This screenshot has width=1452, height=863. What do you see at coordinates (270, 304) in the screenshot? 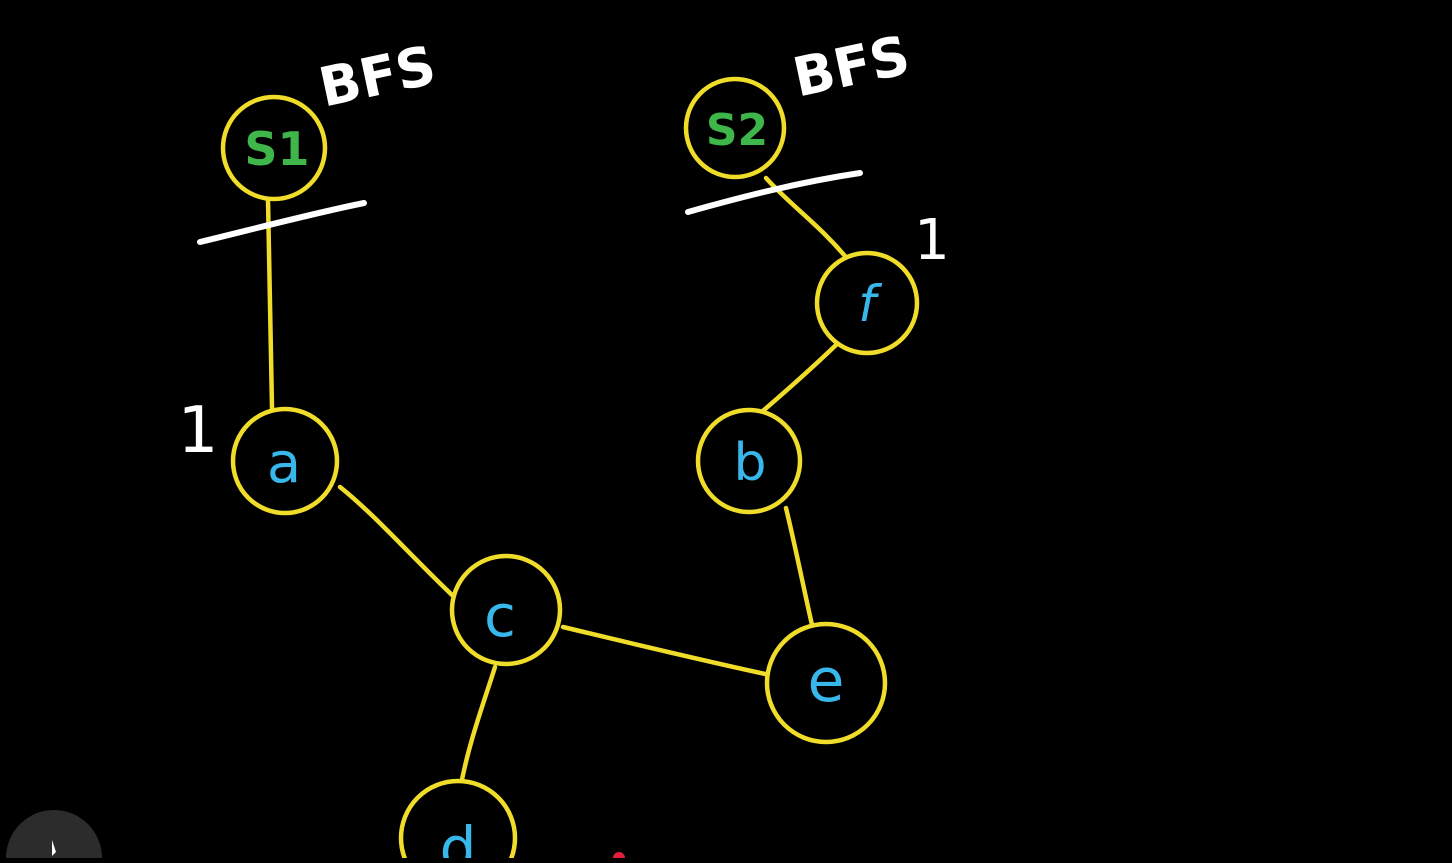
I see `edge-s1-a` at bounding box center [270, 304].